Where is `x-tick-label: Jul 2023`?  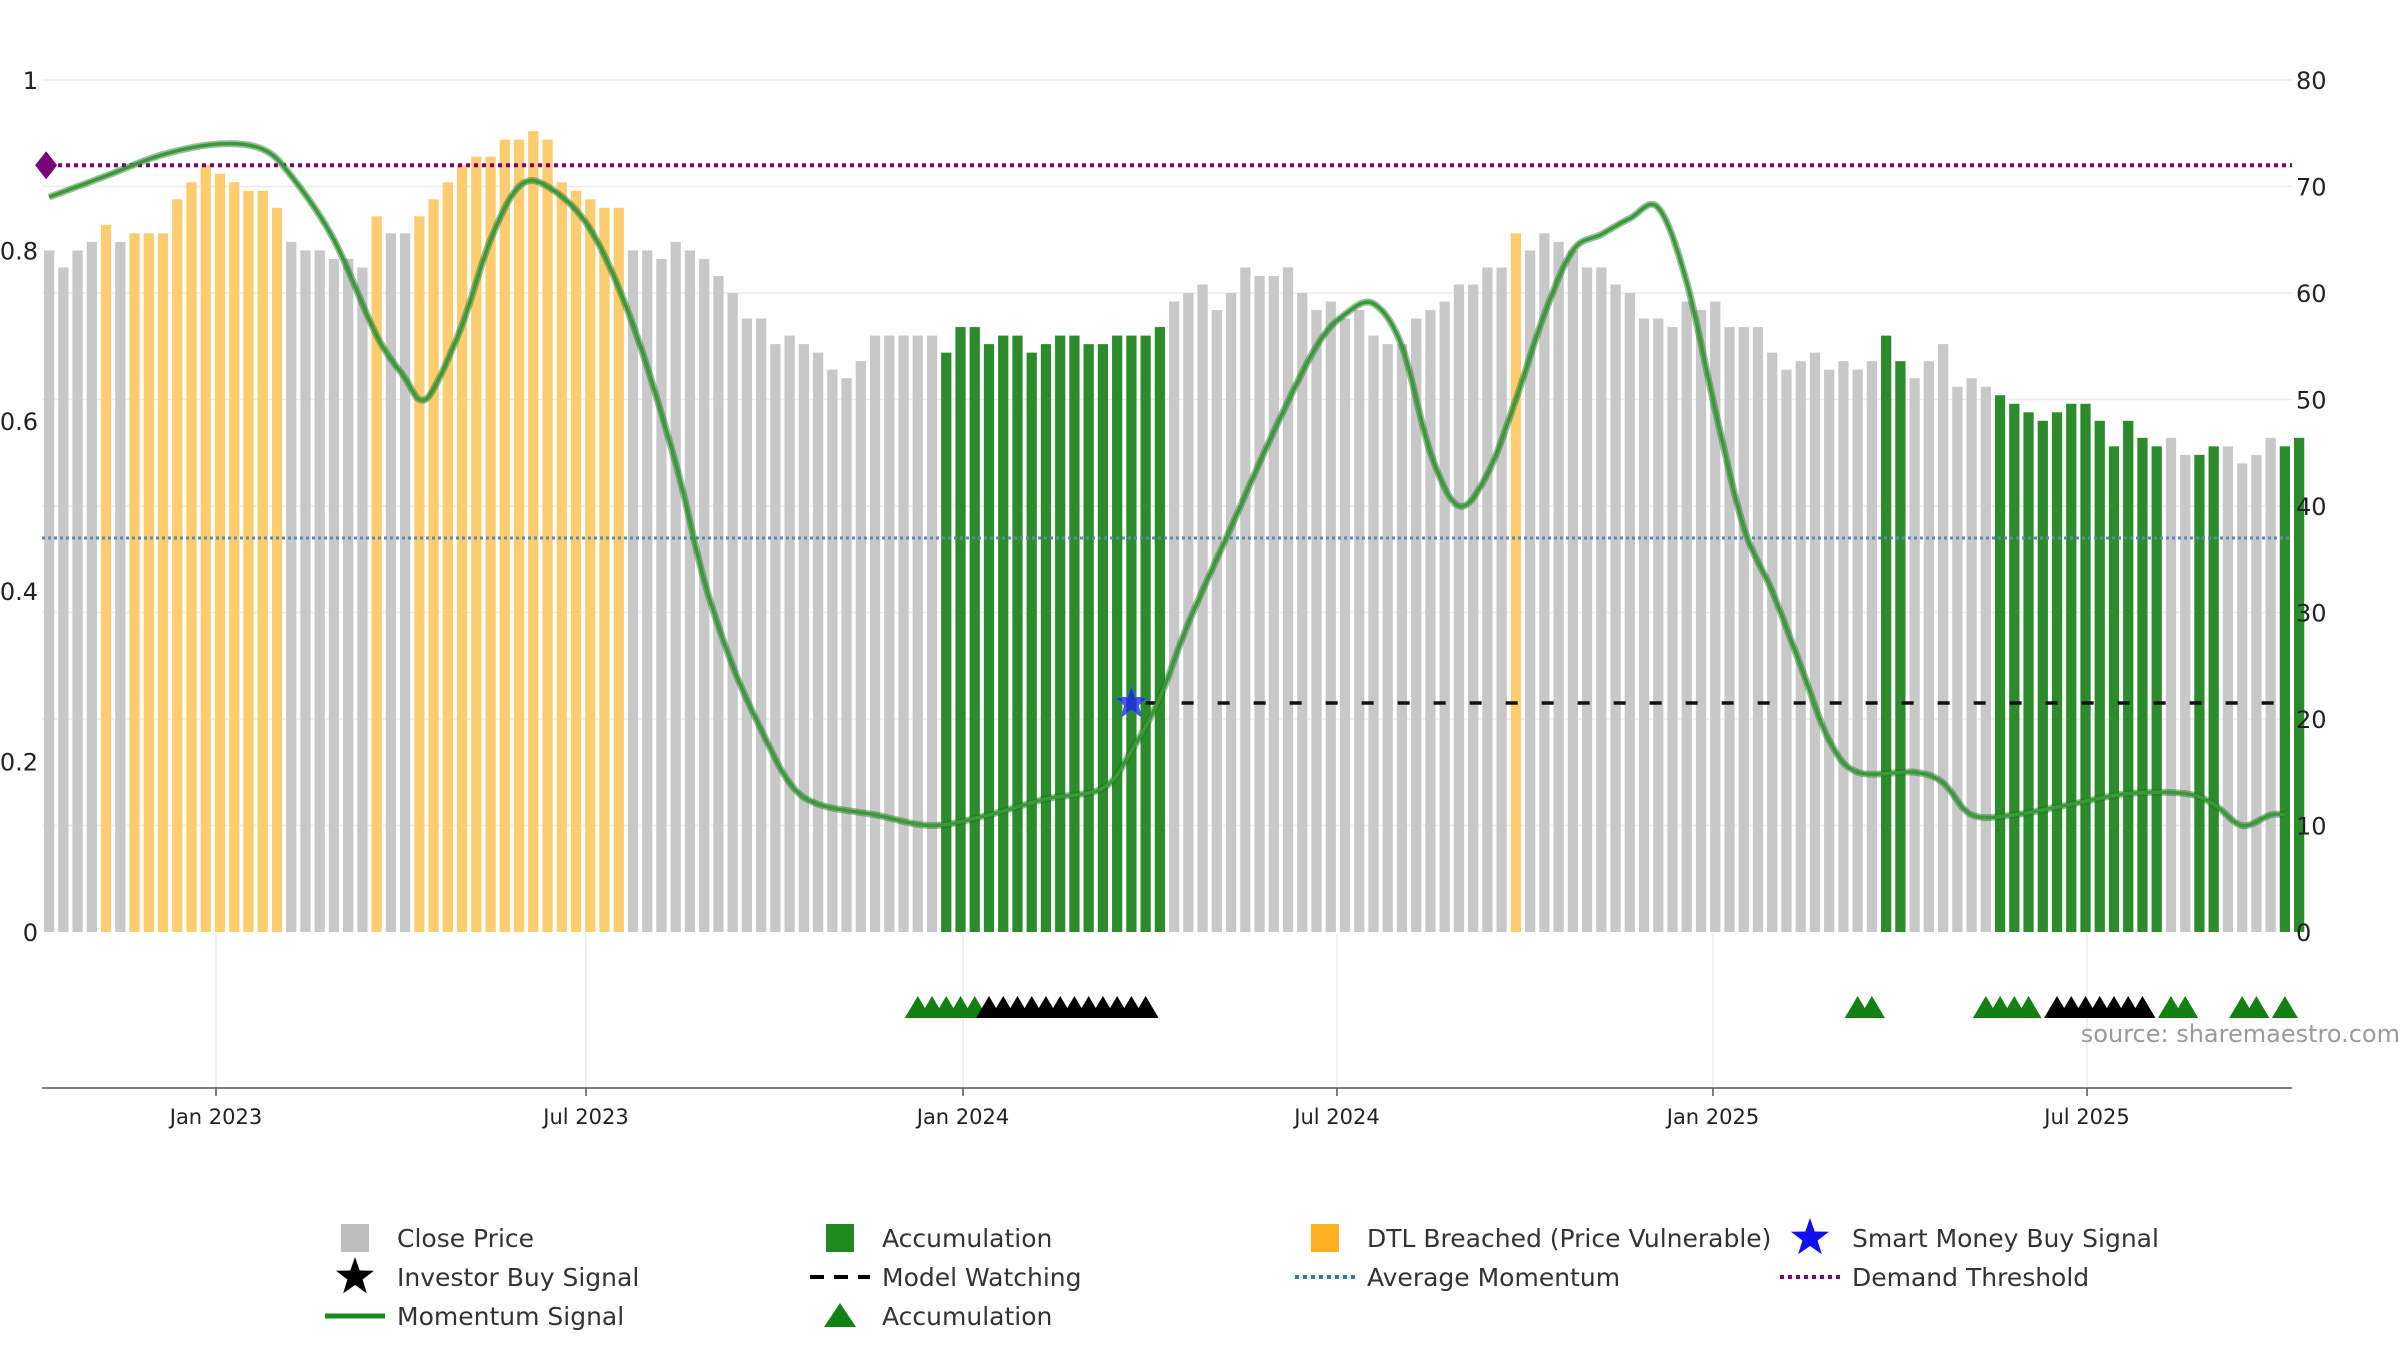 x-tick-label: Jul 2023 is located at coordinates (584, 1117).